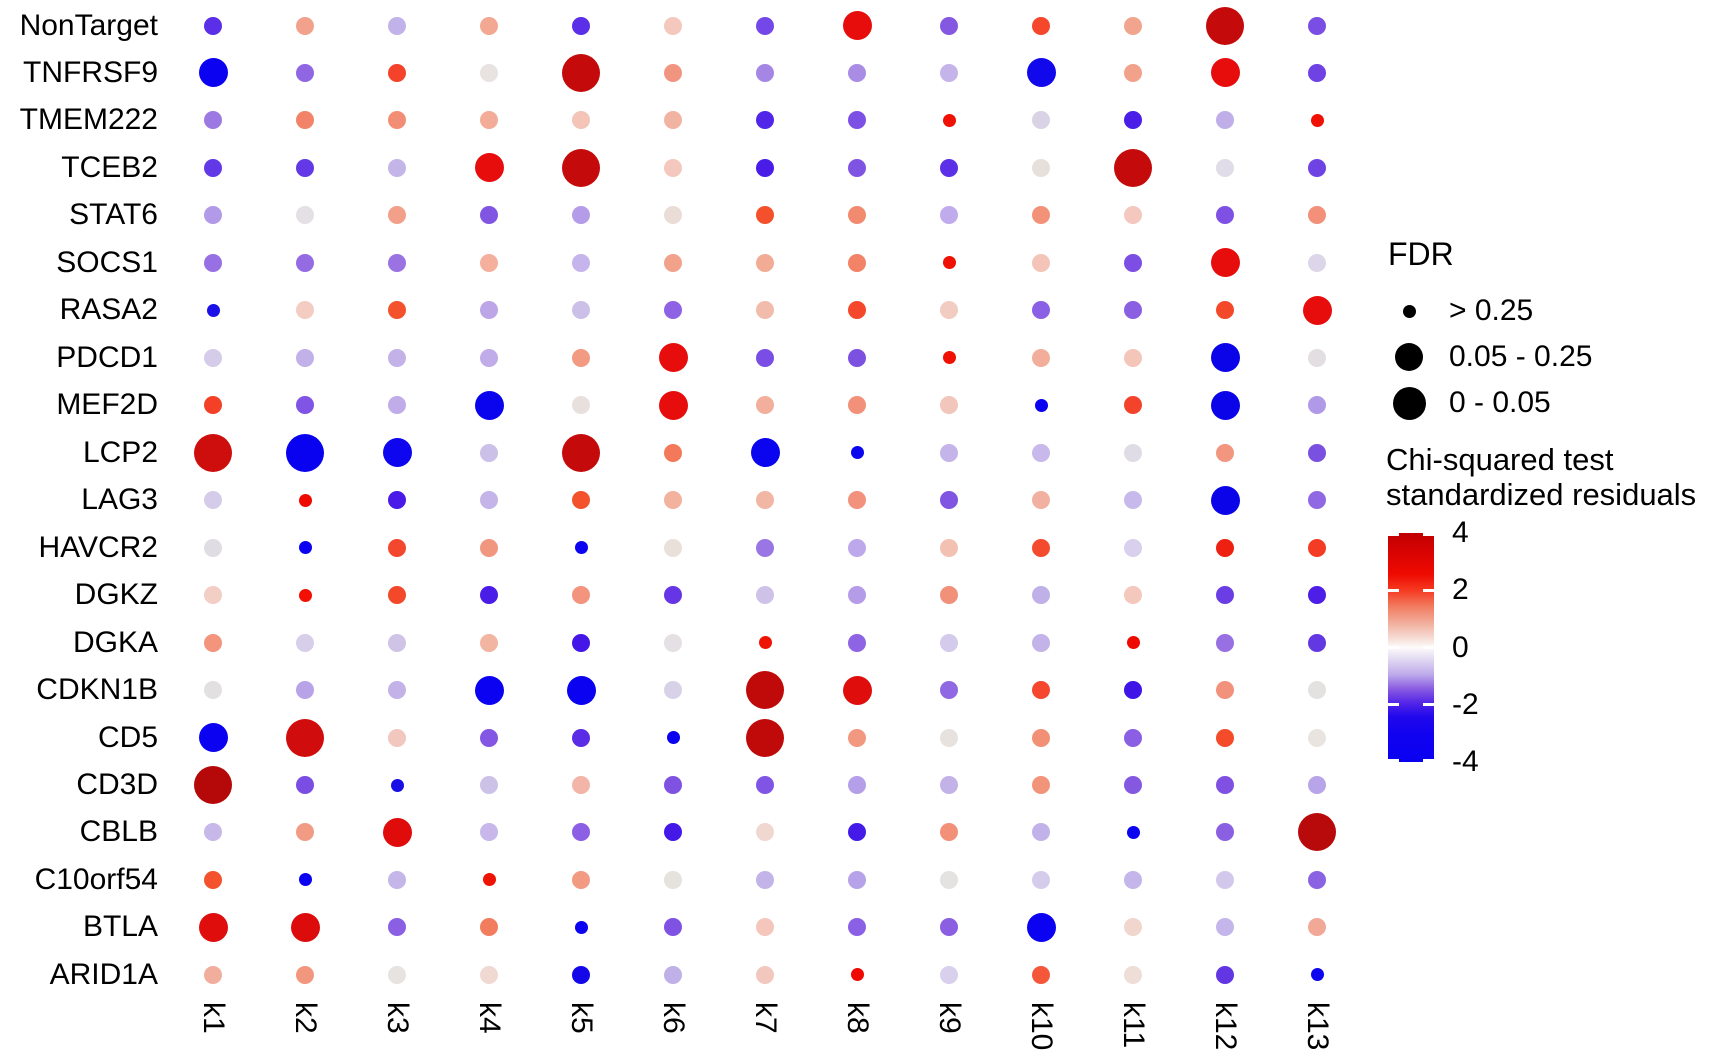 The height and width of the screenshot is (1056, 1728). What do you see at coordinates (213, 215) in the screenshot?
I see `matrix-dot-STAT6-k1` at bounding box center [213, 215].